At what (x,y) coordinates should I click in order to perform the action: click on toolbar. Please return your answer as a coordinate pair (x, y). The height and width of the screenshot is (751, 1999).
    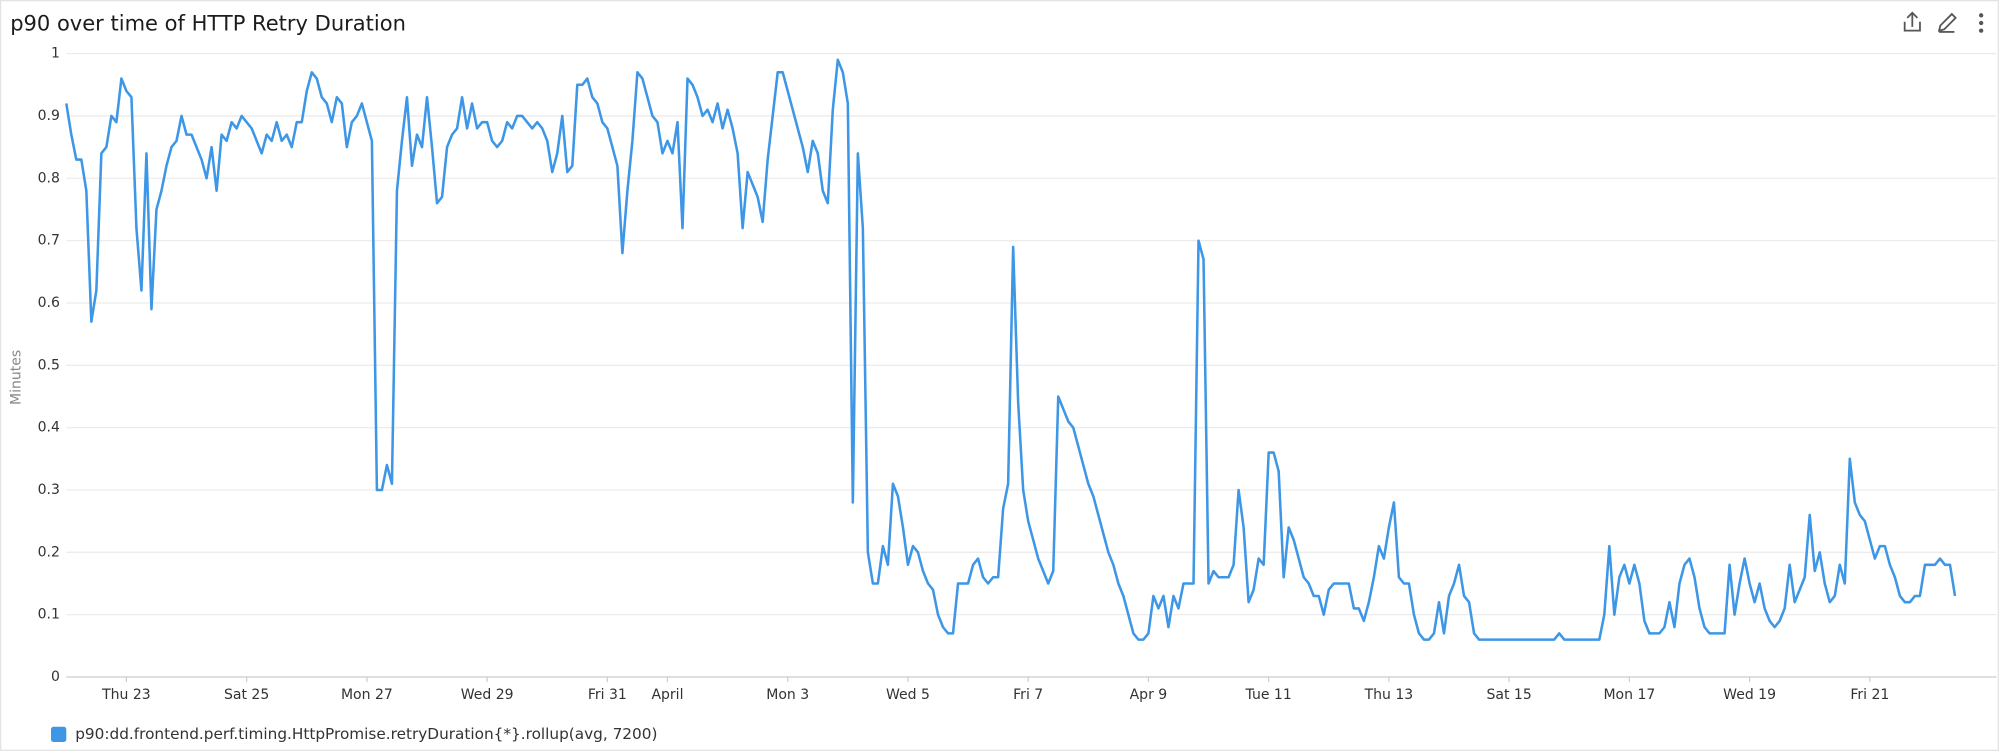
    Looking at the image, I should click on (1943, 22).